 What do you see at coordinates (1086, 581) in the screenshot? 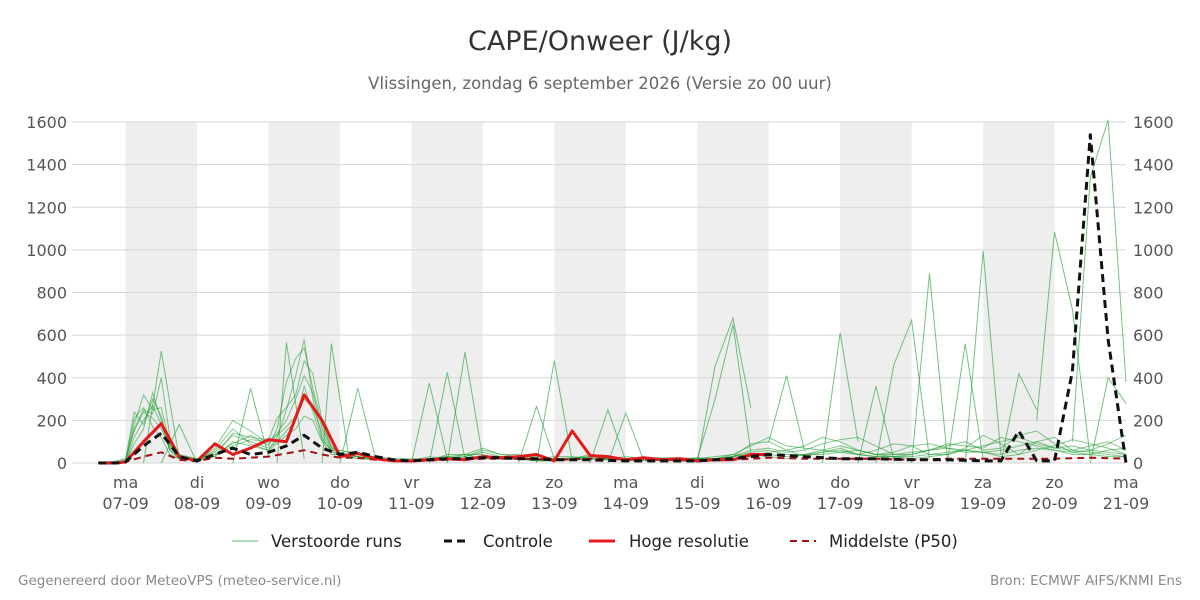
I see `footer-source: Bron: ECMWF AIFS/KNMI Ens` at bounding box center [1086, 581].